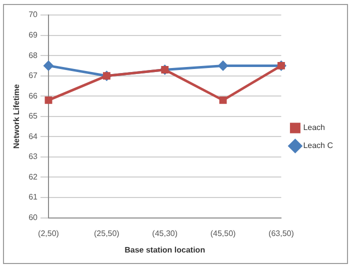 The width and height of the screenshot is (355, 270). What do you see at coordinates (314, 127) in the screenshot?
I see `legend-label: Leach` at bounding box center [314, 127].